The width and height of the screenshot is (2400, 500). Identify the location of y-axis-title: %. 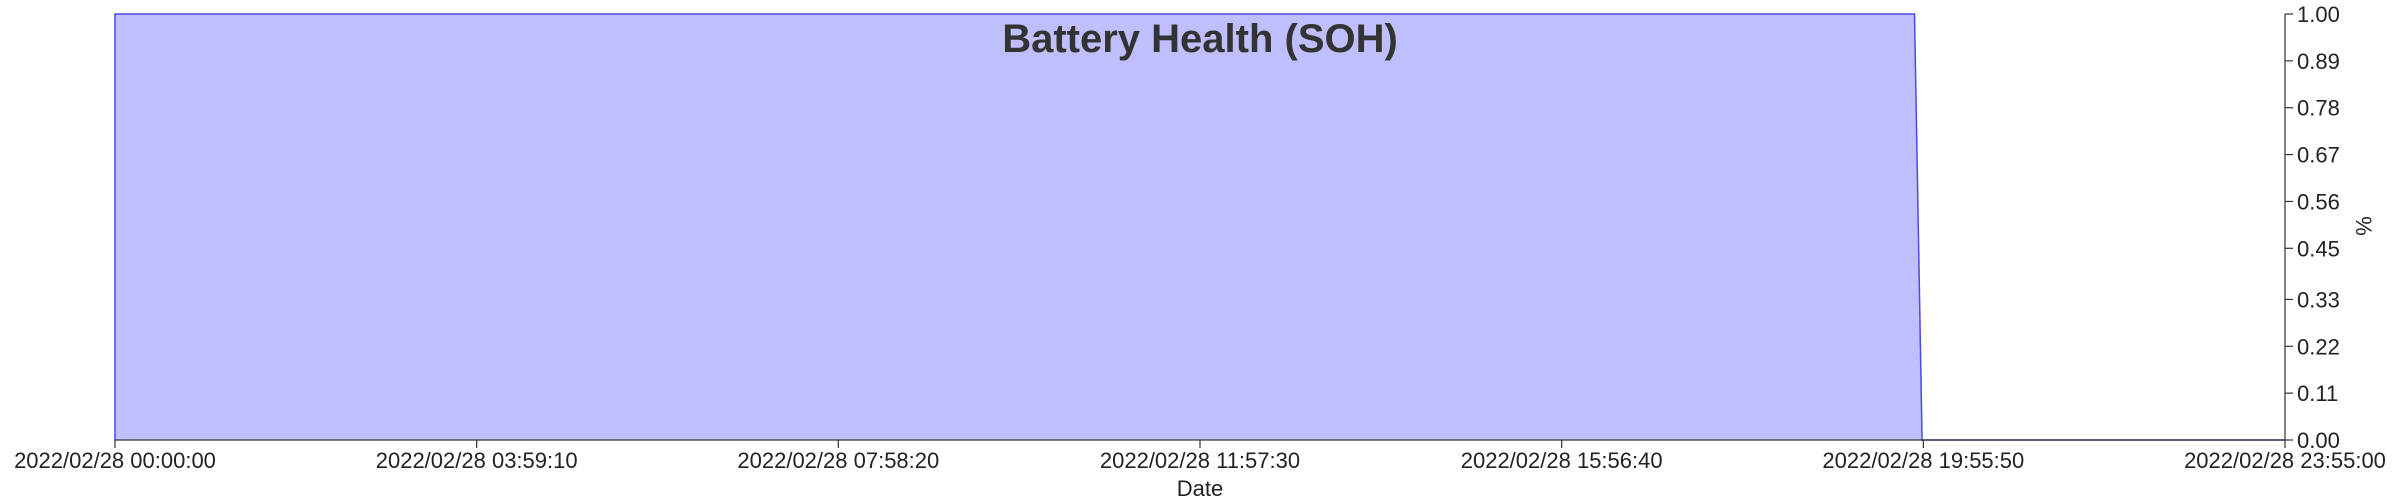
(2363, 226).